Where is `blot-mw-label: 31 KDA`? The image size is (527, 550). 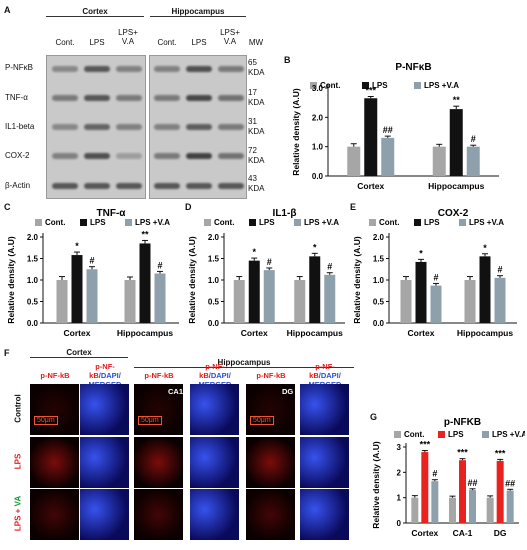
blot-mw-label: 31 KDA is located at coordinates (256, 126).